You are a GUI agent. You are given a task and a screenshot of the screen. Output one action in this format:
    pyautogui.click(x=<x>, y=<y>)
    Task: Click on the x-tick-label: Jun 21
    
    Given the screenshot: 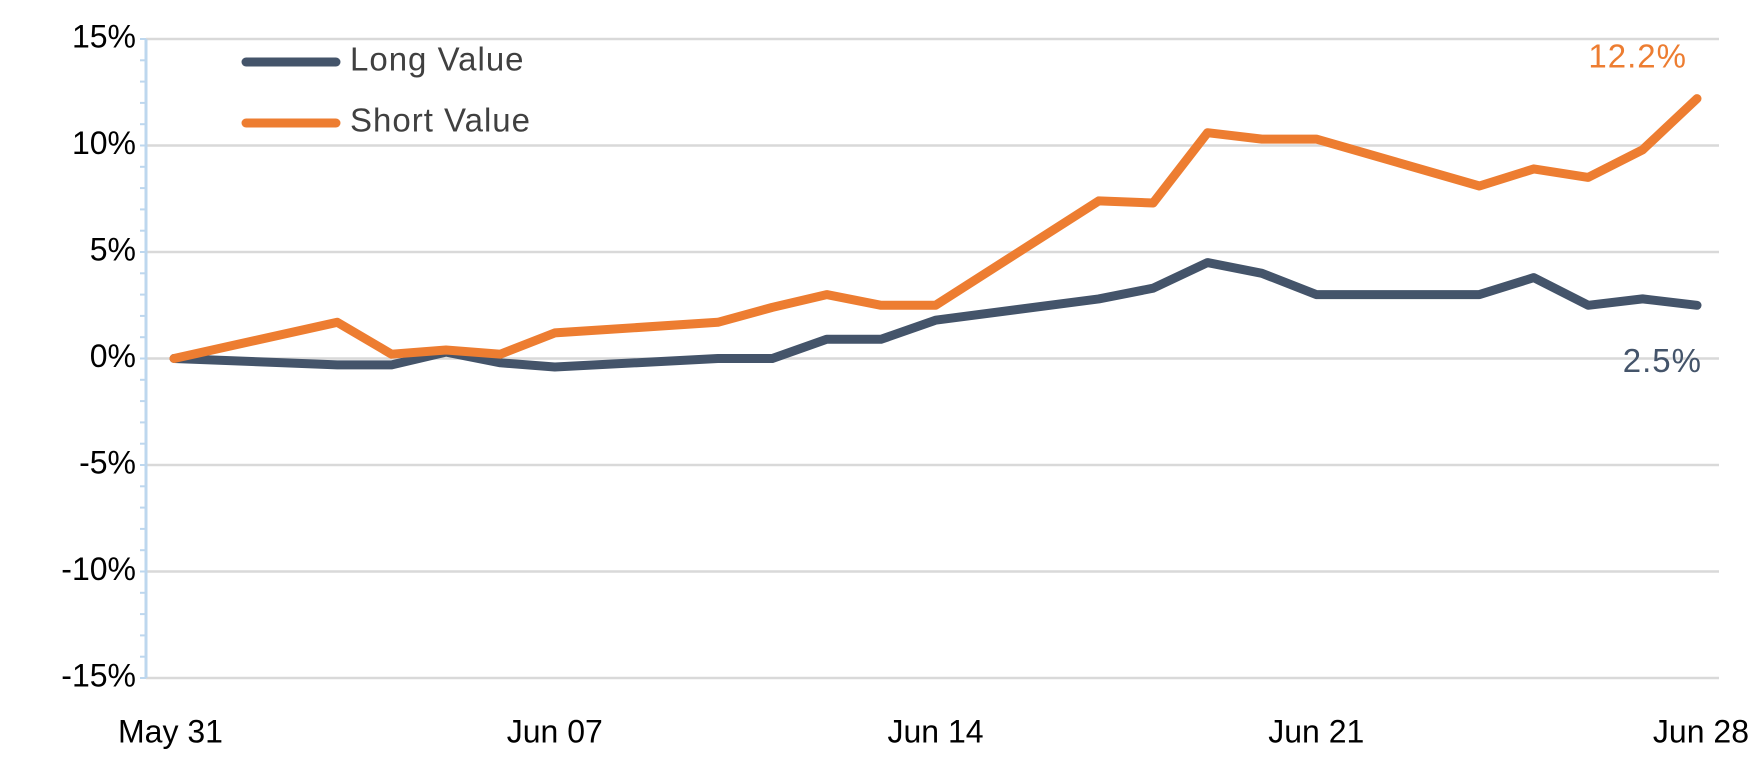 What is the action you would take?
    pyautogui.click(x=1316, y=731)
    